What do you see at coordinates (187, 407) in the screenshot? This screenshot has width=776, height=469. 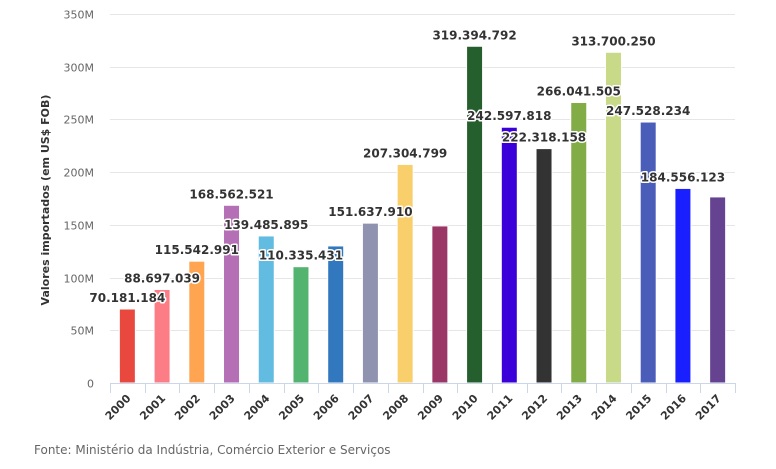 I see `x-tick-label: 2002` at bounding box center [187, 407].